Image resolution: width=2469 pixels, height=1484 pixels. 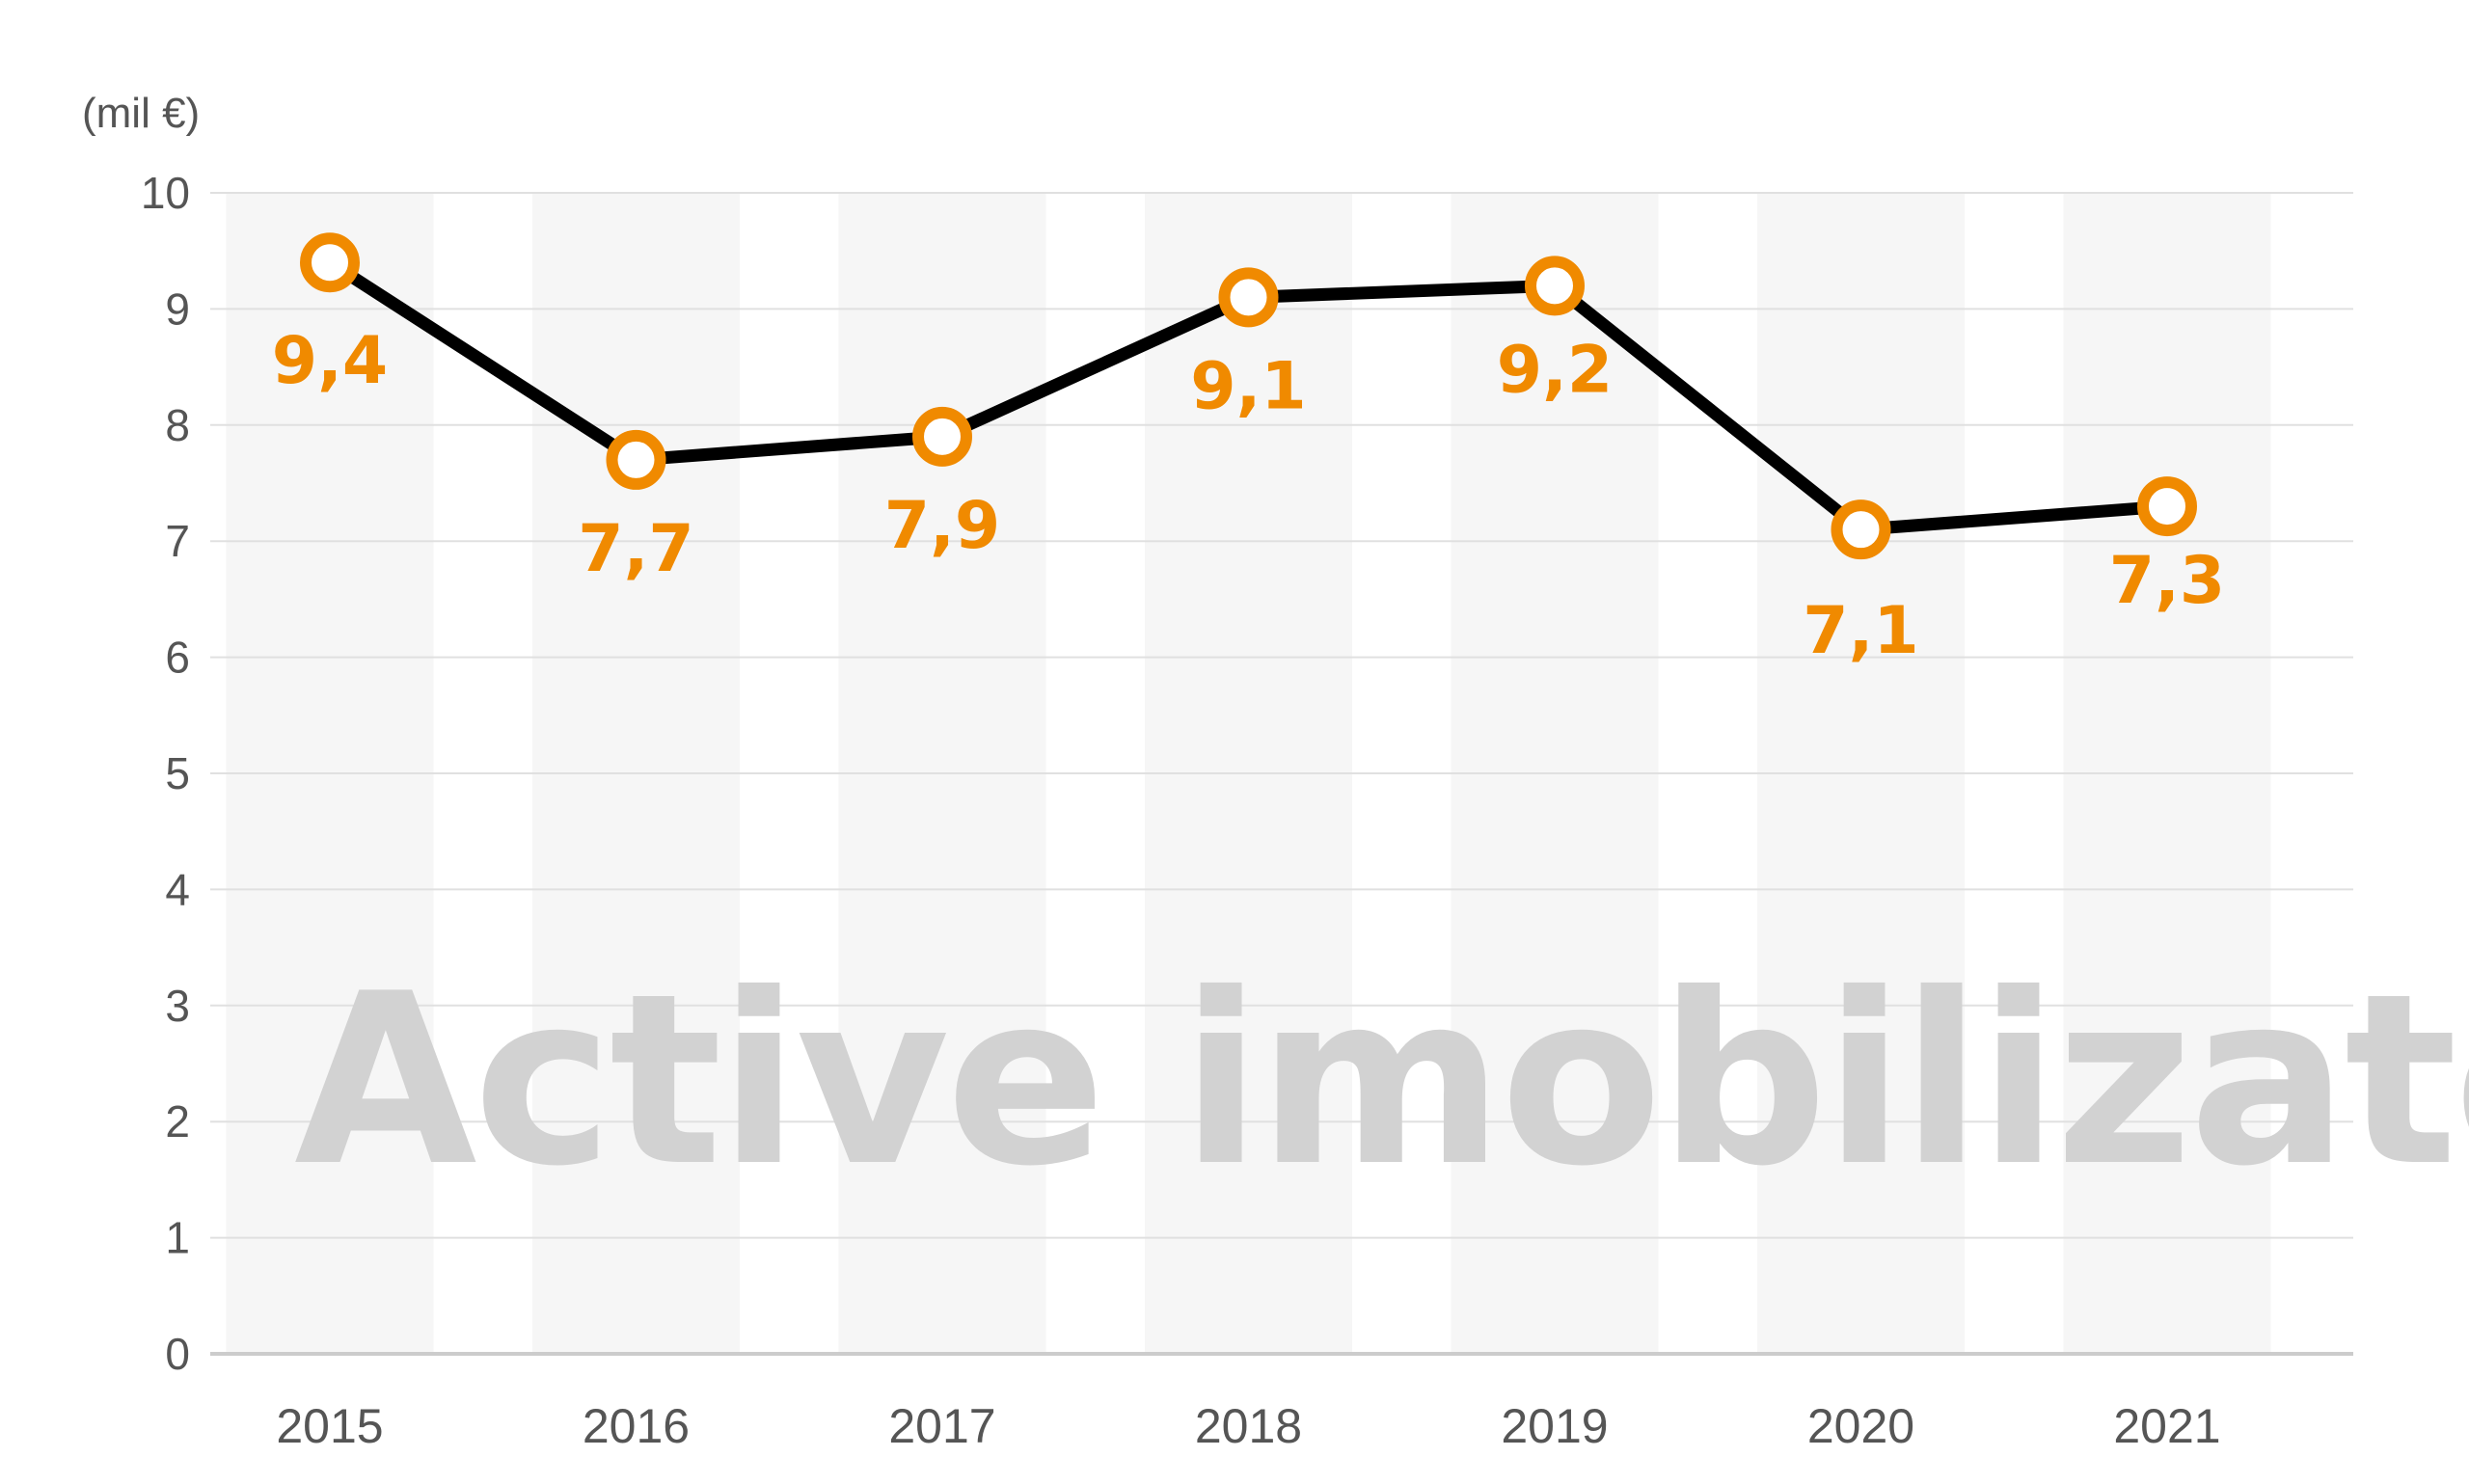 I want to click on x-axis-ticks: 2015 2016 2017 2018 2019 2020 2021, so click(x=1248, y=1426).